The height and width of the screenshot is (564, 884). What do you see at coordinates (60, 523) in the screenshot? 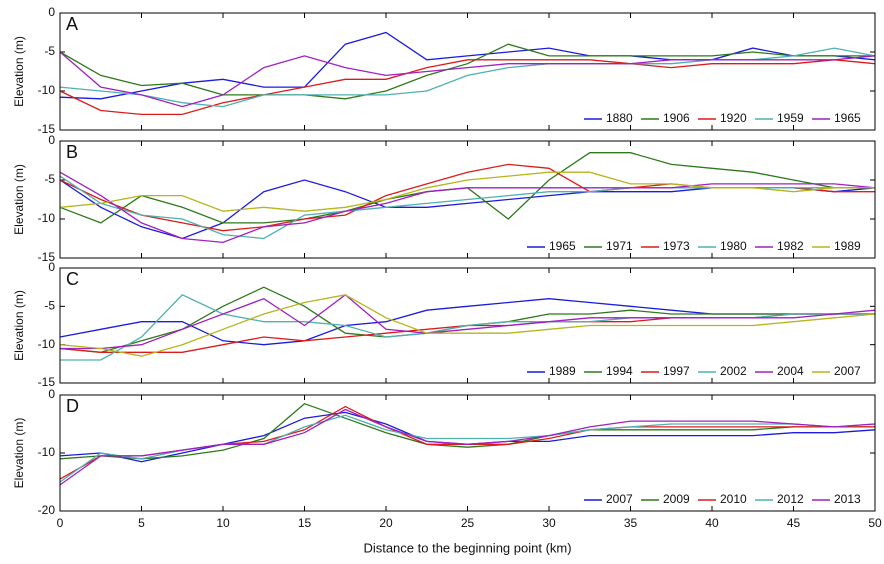
I see `x-tick-label: 0` at bounding box center [60, 523].